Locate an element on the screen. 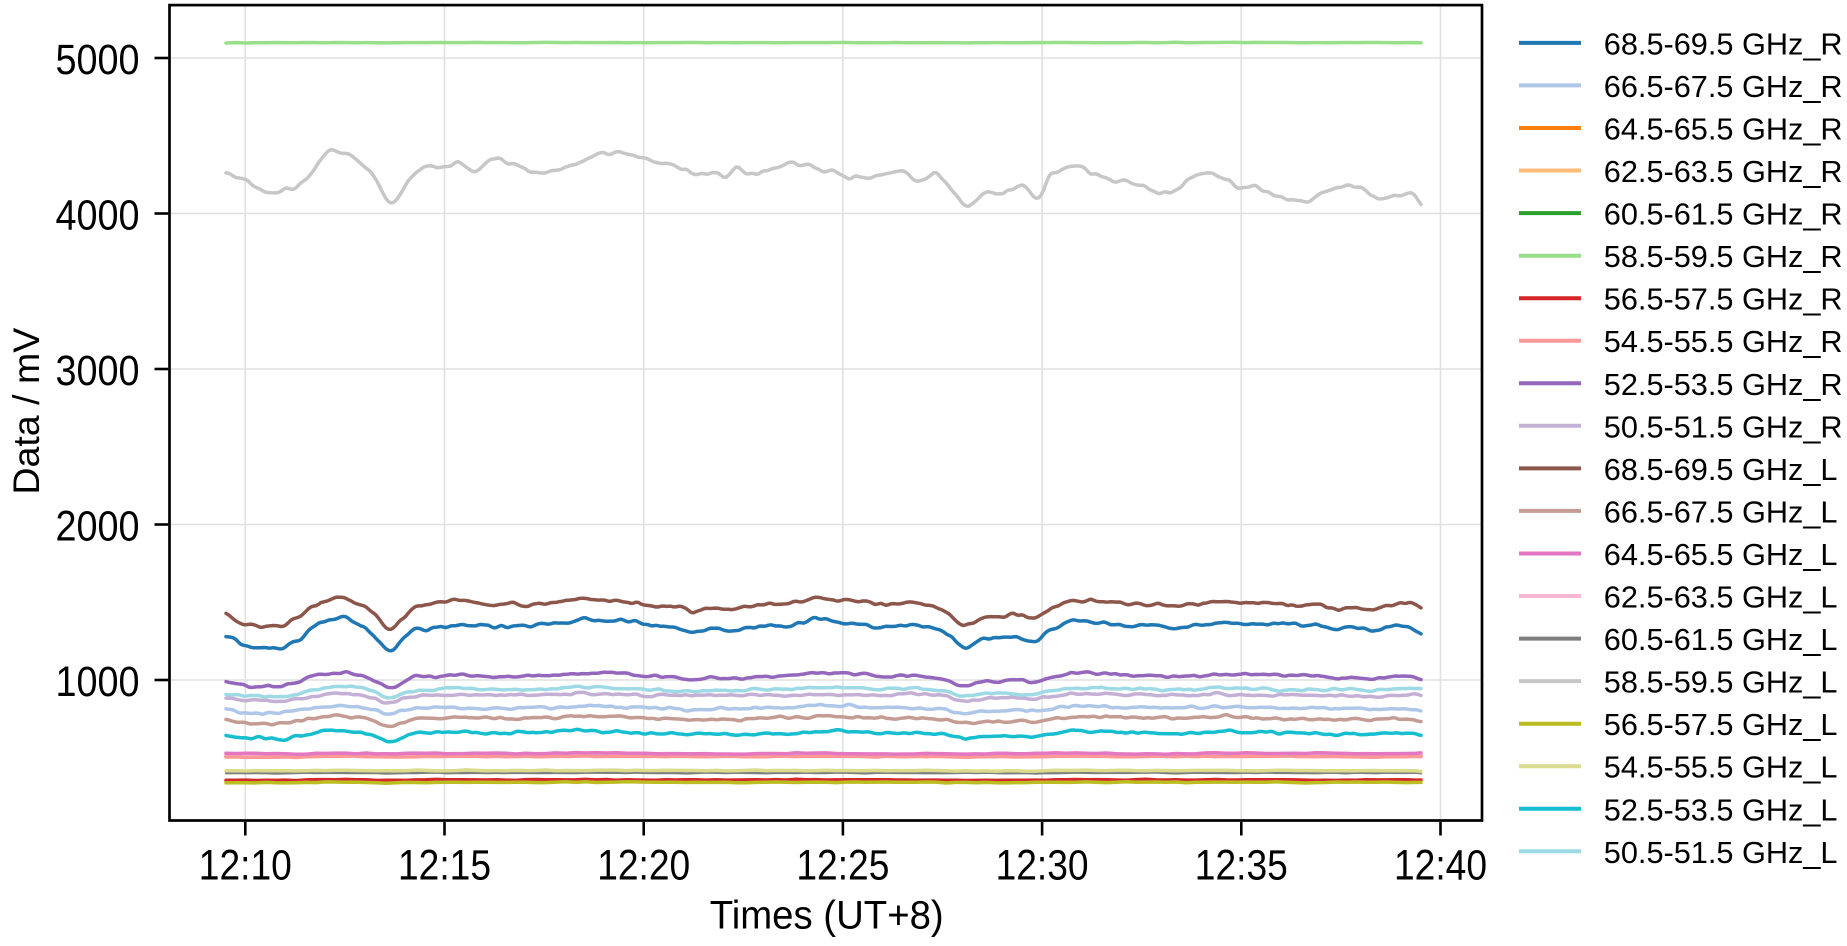 This screenshot has height=946, width=1847. svg-text: 60.5-61.5 GHz_L is located at coordinates (1721, 639).